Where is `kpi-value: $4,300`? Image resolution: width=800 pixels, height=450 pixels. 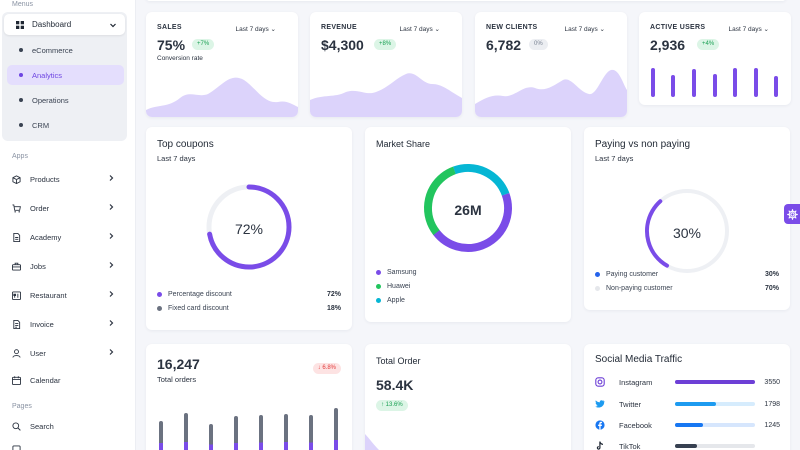
kpi-value: $4,300 is located at coordinates (342, 45).